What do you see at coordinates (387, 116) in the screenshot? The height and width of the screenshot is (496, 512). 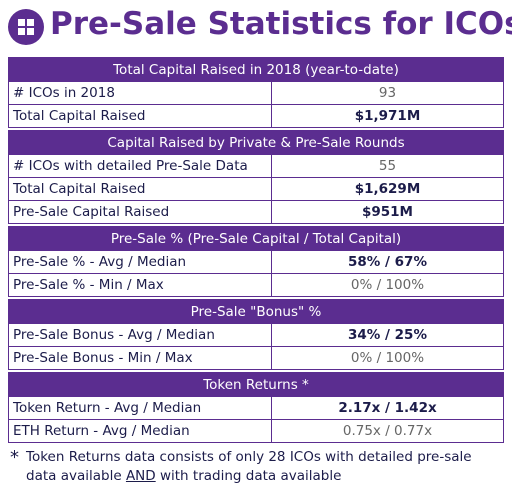 I see `row-value: $1,971M` at bounding box center [387, 116].